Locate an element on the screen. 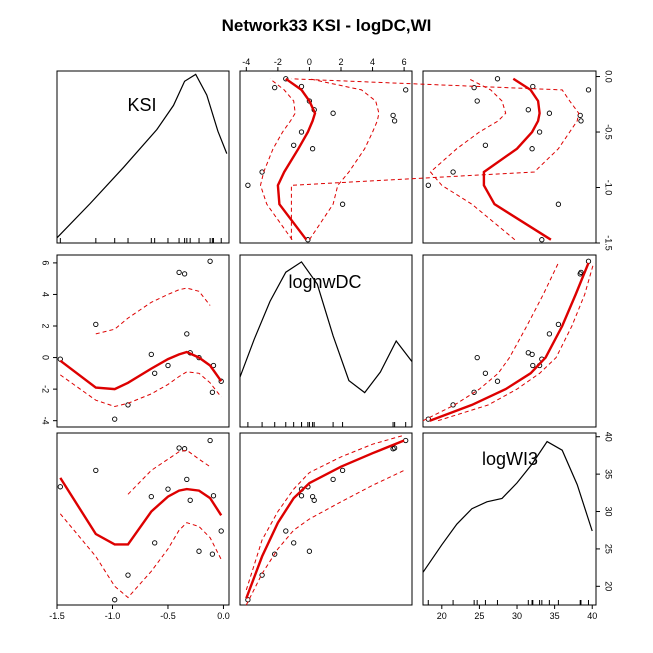 The height and width of the screenshot is (653, 653). chart-title: Network33 KSI - logDC,WI is located at coordinates (326, 25).